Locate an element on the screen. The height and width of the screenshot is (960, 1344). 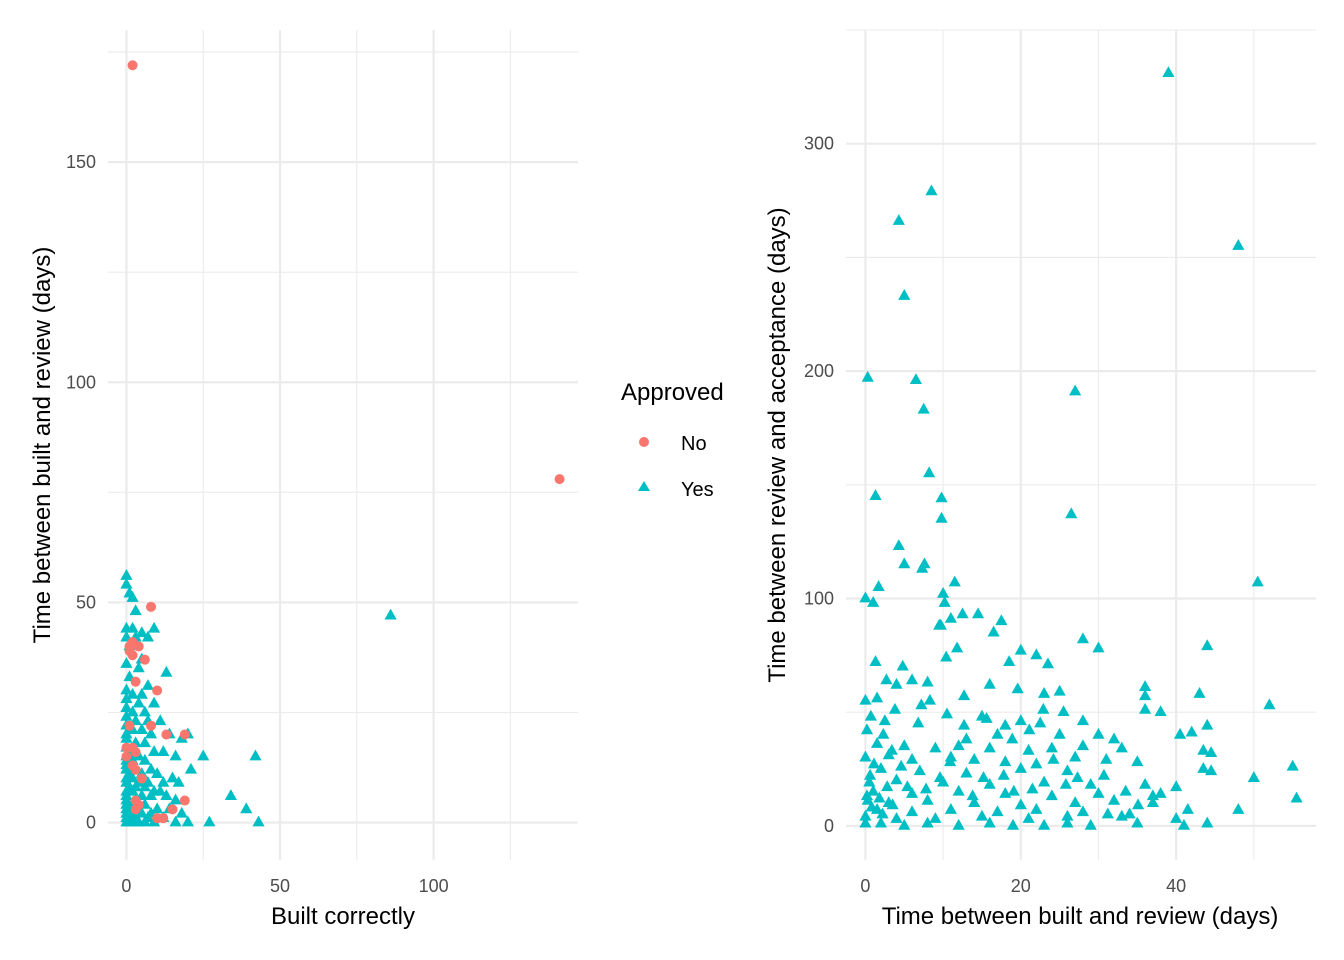
legend-title: Approved is located at coordinates (672, 392).